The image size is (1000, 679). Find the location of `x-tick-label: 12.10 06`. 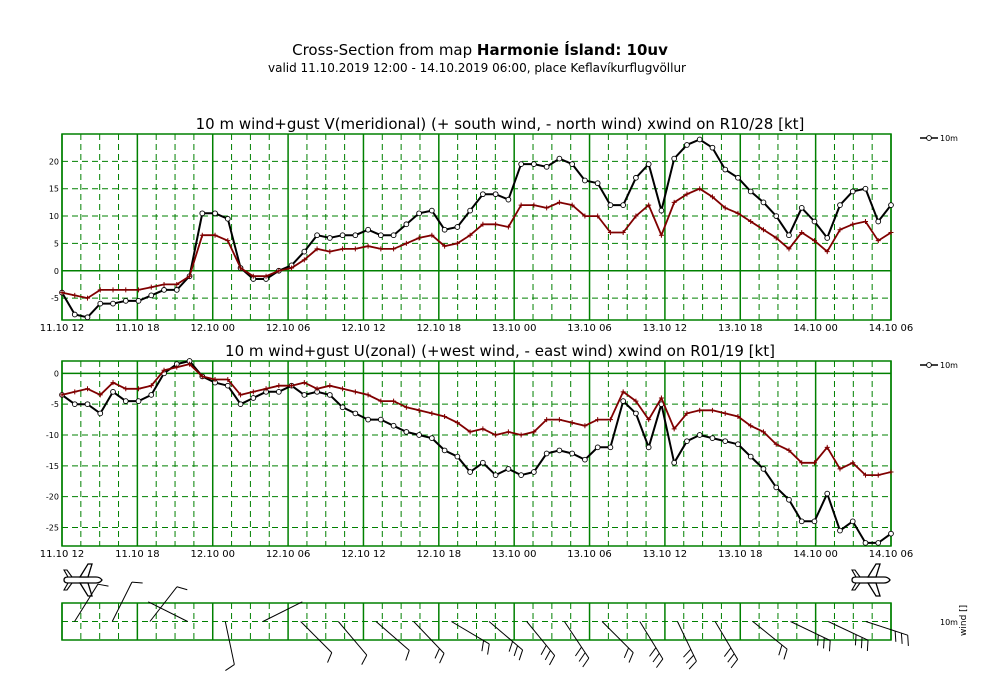

x-tick-label: 12.10 06 is located at coordinates (288, 328).